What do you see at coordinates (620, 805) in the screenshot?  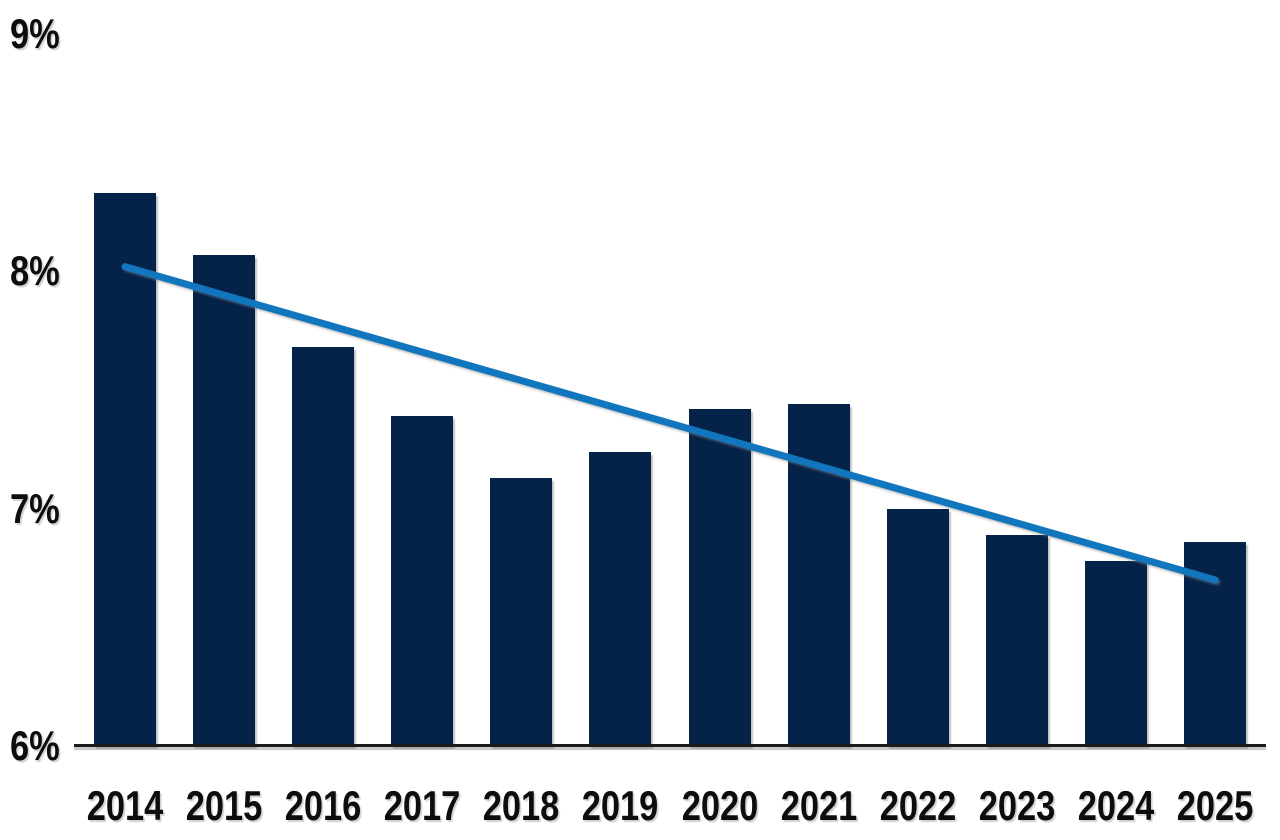 I see `x-tick-label: 2019` at bounding box center [620, 805].